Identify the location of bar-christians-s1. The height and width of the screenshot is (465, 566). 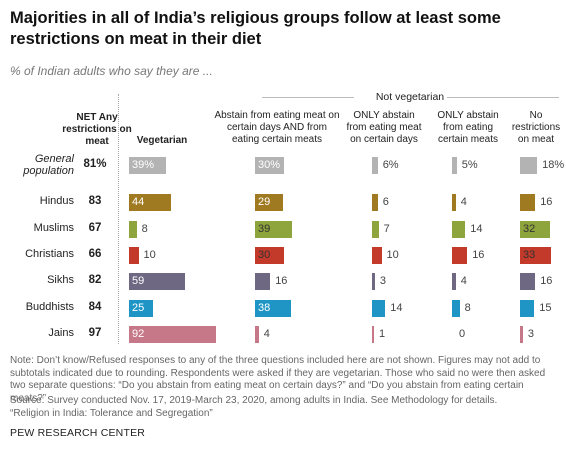
(269, 255).